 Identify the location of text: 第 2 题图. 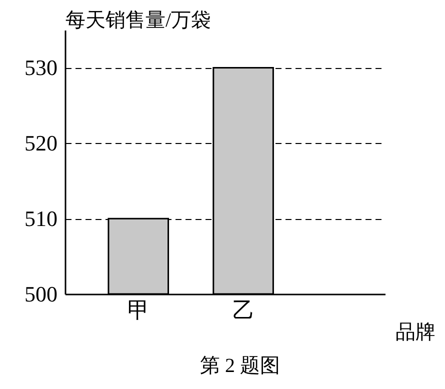
(240, 366).